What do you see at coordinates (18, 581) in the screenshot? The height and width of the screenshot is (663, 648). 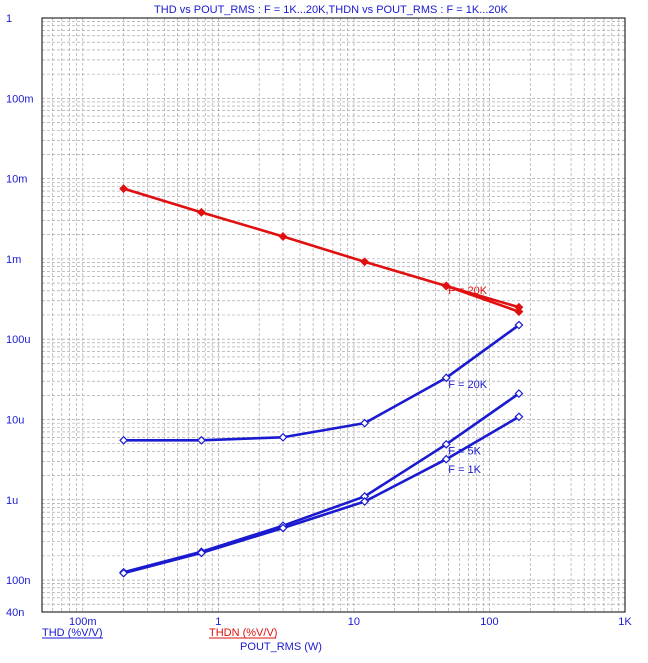 I see `y-tick-label: 100n` at bounding box center [18, 581].